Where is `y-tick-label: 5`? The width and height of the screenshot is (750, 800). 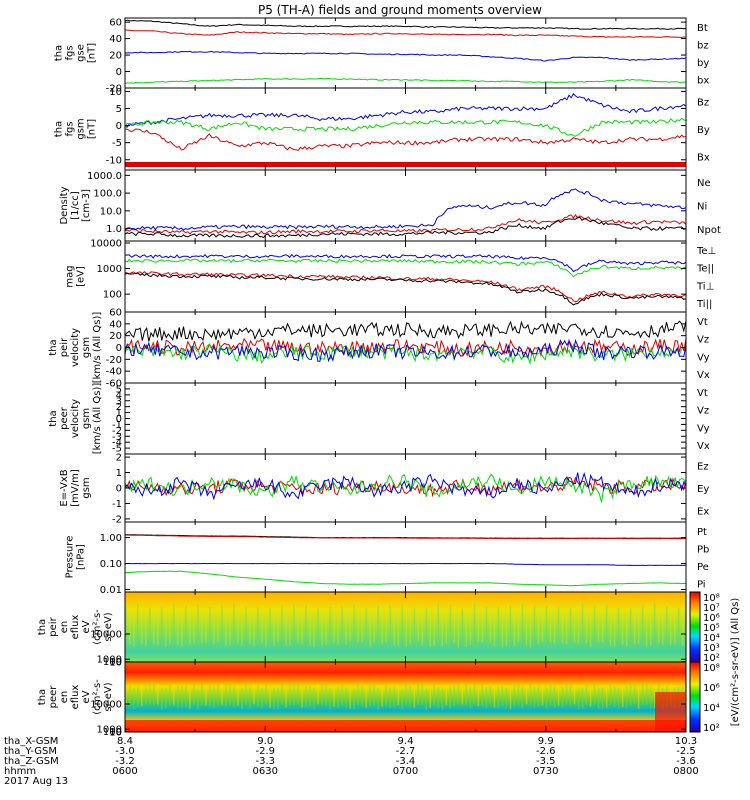 y-tick-label: 5 is located at coordinates (119, 109).